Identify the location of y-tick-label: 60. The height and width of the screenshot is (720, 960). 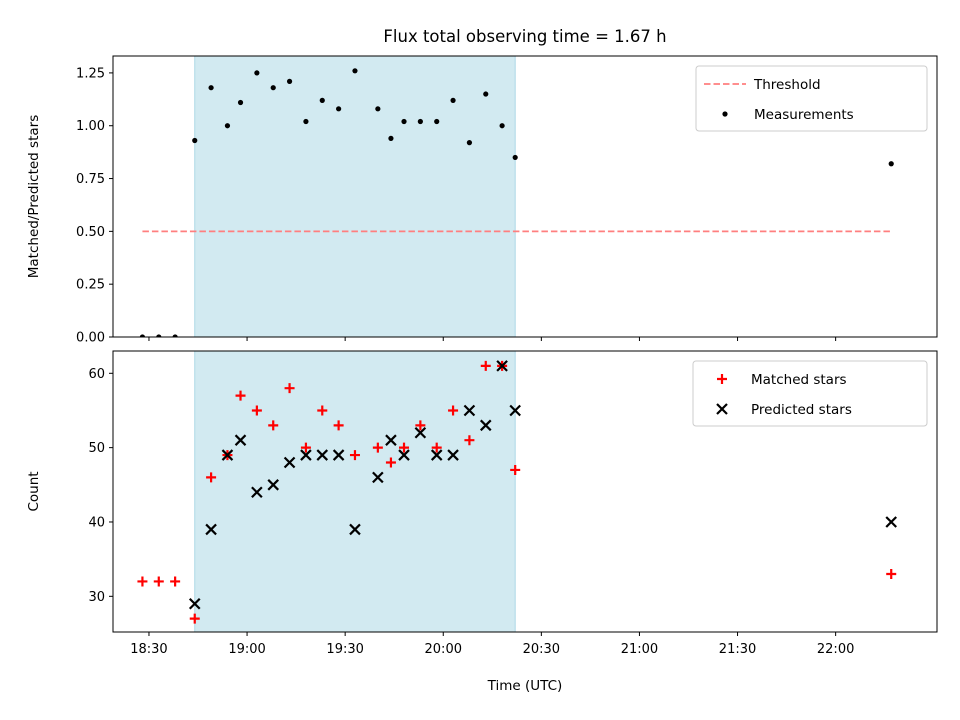
(96, 374).